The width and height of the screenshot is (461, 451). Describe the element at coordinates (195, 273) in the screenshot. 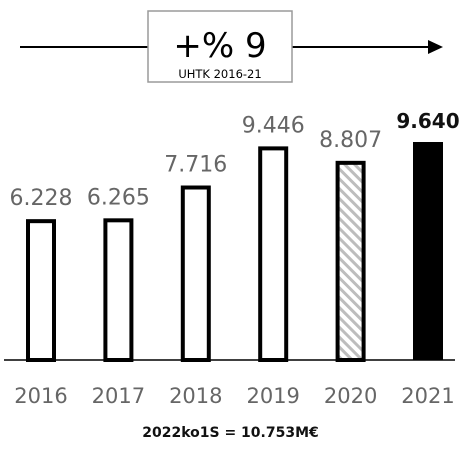

I see `bar-2018` at that location.